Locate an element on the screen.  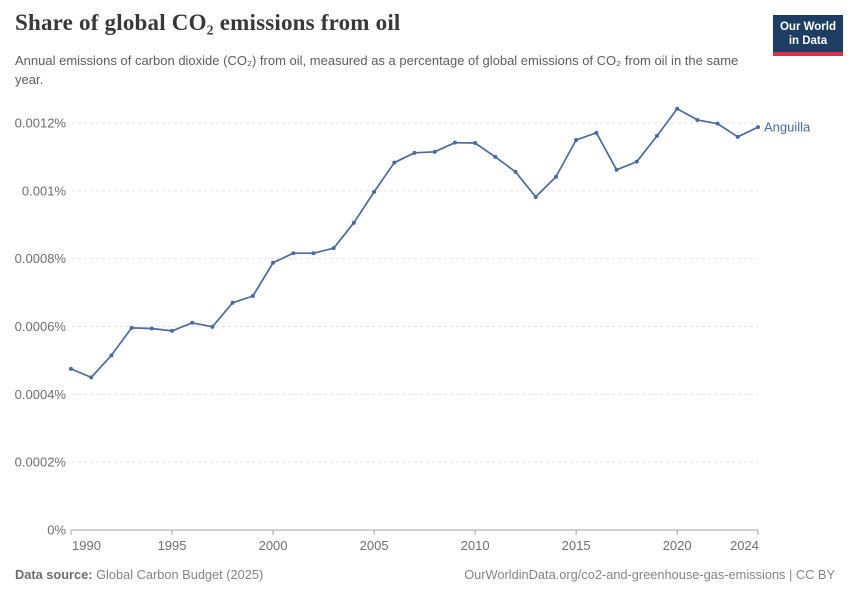
chart-title: Share of global CO₂ emissions from oil is located at coordinates (208, 22).